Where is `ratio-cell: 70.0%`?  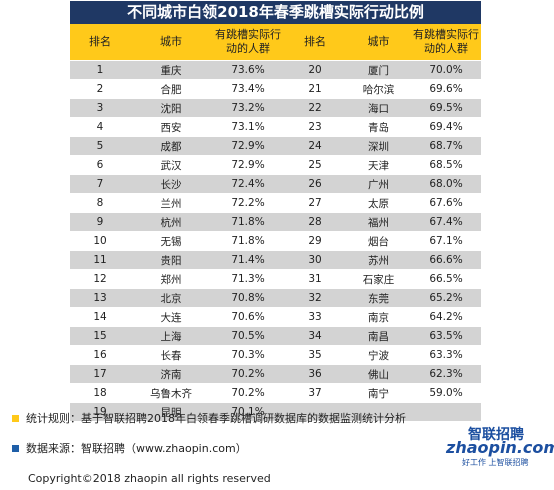 ratio-cell: 70.0% is located at coordinates (446, 70).